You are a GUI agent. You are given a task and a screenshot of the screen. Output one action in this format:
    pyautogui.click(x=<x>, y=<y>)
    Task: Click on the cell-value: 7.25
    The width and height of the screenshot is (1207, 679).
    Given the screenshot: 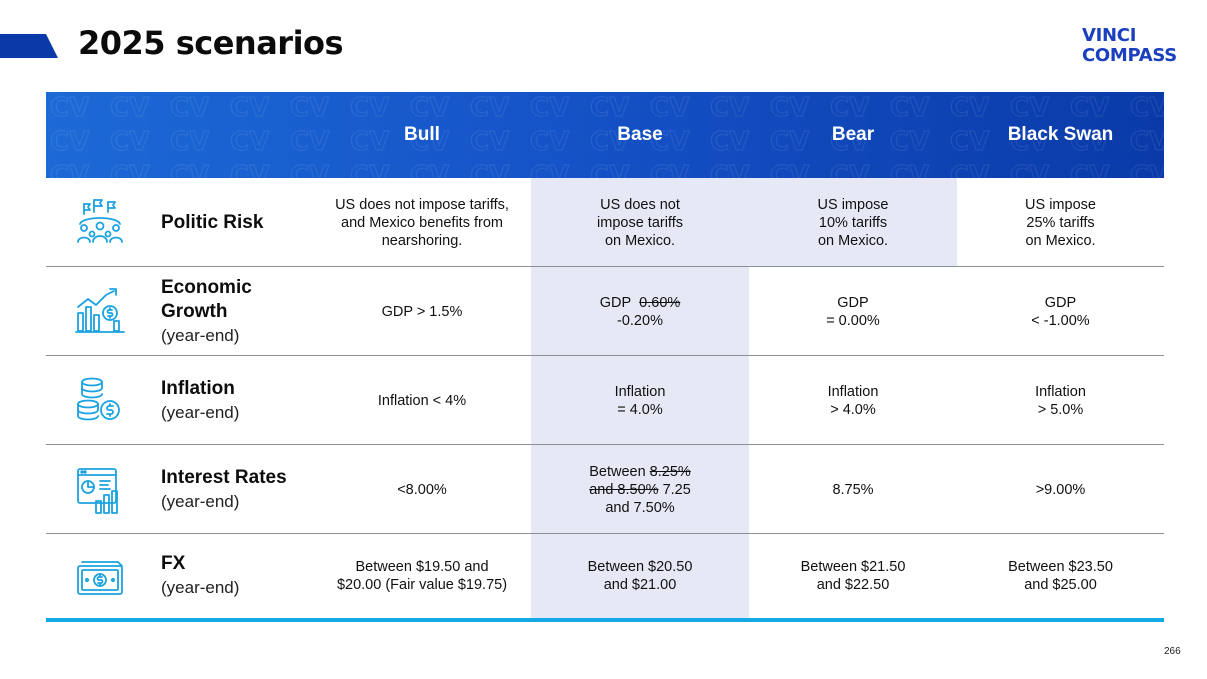 What is the action you would take?
    pyautogui.click(x=676, y=489)
    